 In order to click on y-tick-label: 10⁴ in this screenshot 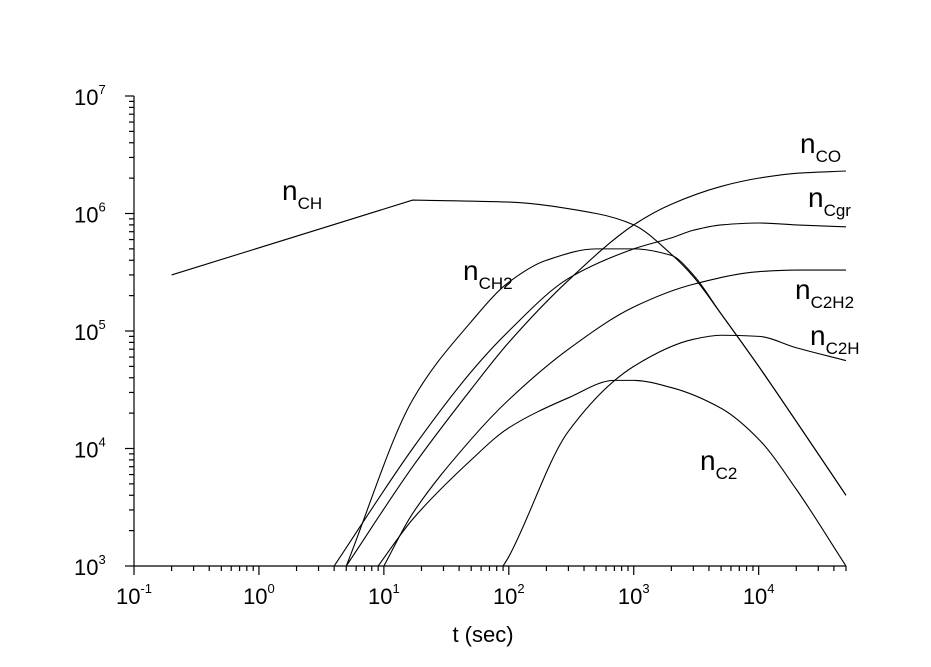, I will do `click(90, 449)`.